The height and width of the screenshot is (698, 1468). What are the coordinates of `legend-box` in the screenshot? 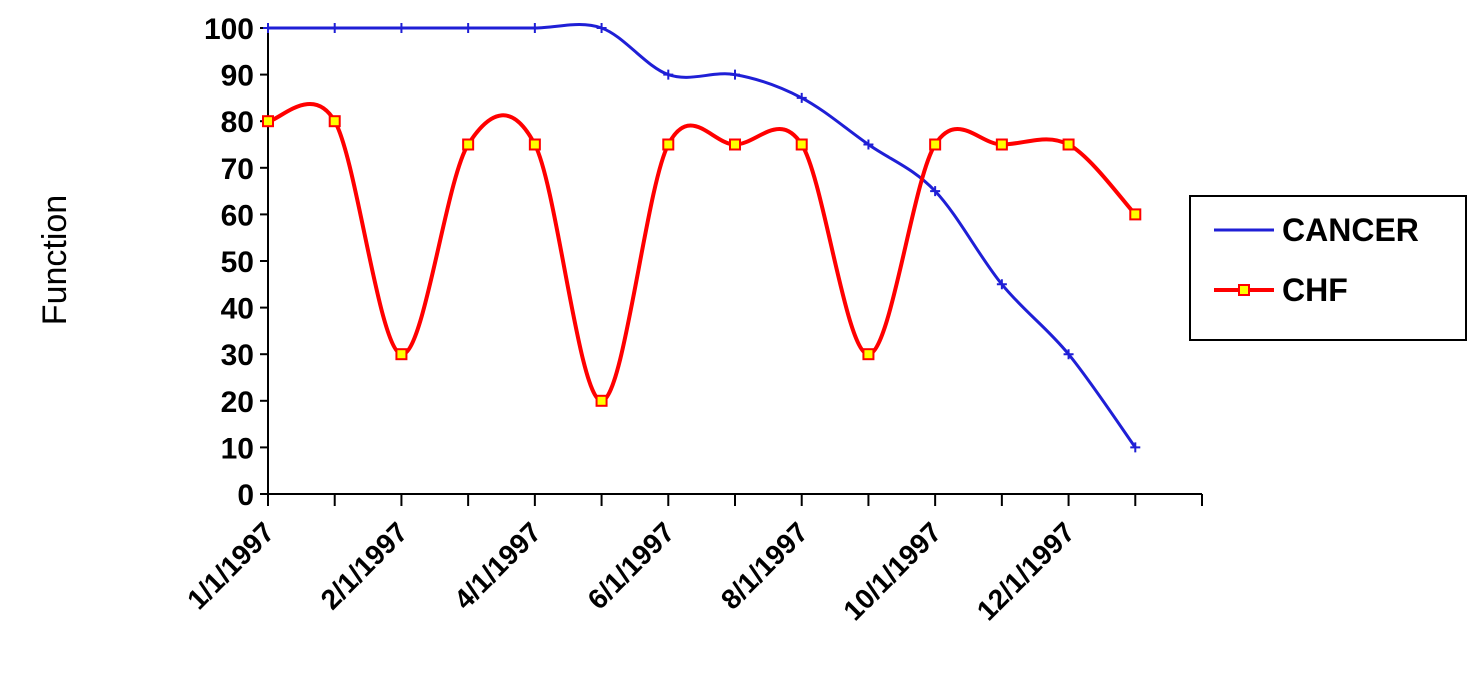 It's located at (1328, 268).